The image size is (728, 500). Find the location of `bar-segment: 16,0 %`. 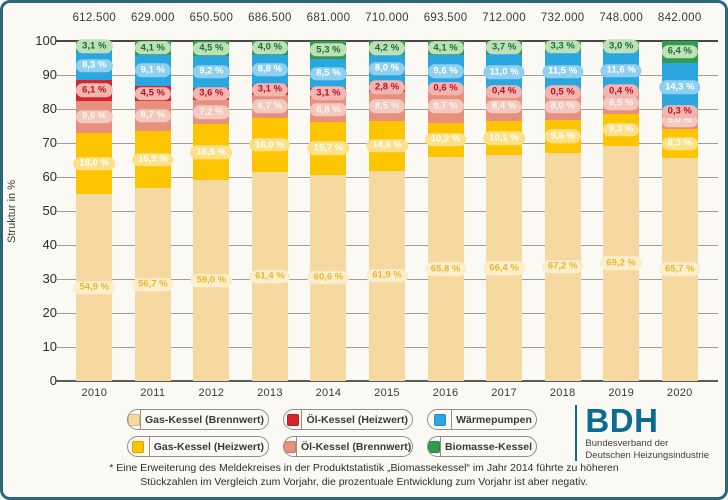

bar-segment: 16,0 % is located at coordinates (270, 145).